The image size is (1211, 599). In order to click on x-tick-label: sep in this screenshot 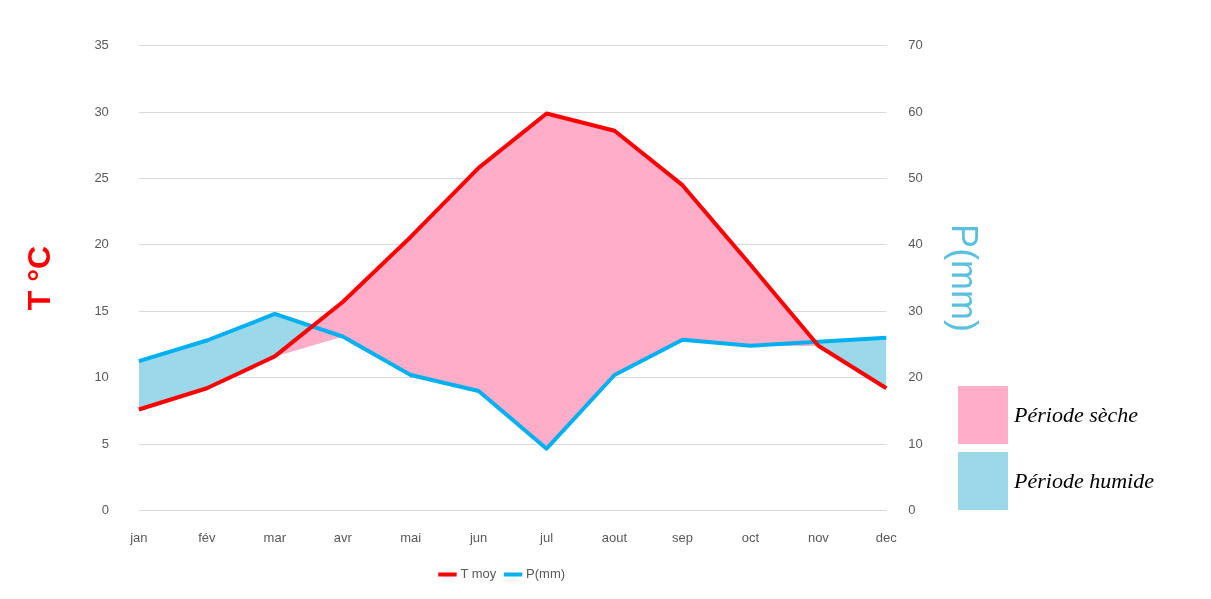, I will do `click(682, 537)`.